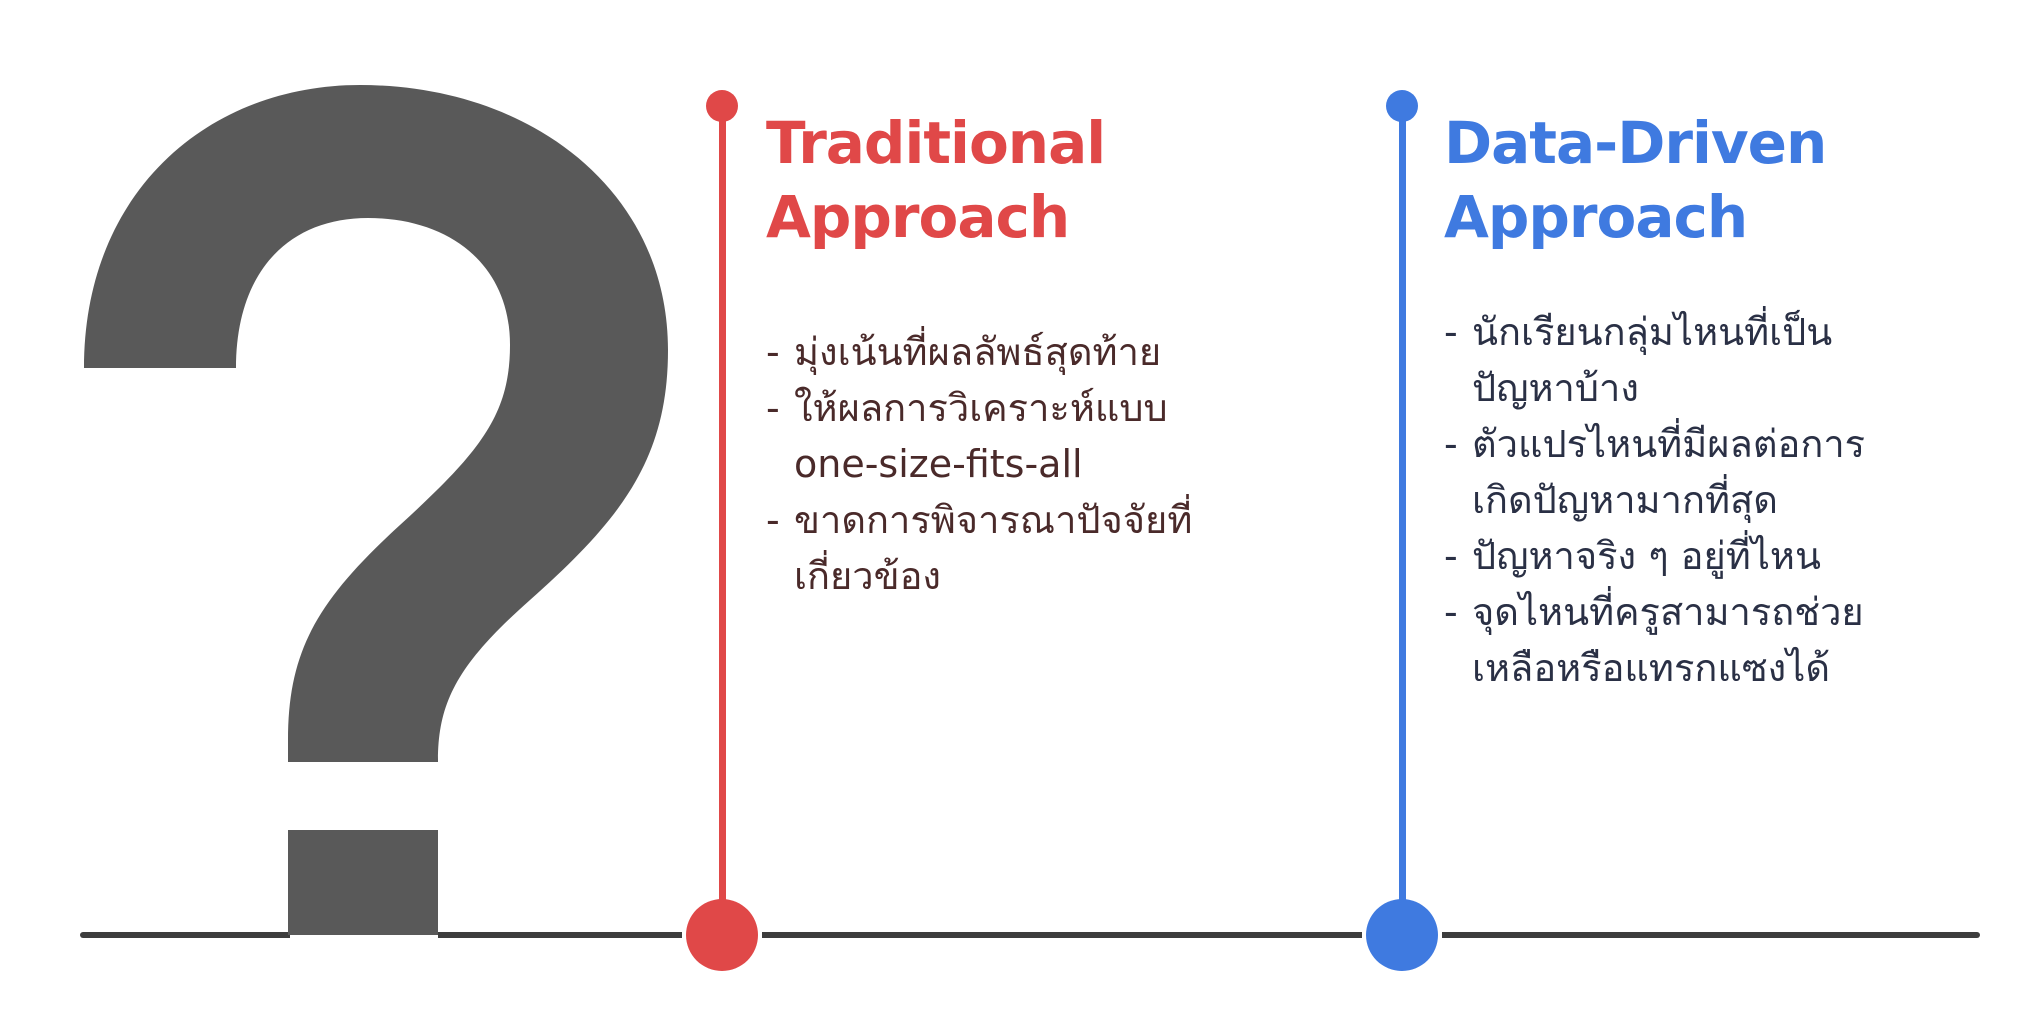 The width and height of the screenshot is (2028, 1034). What do you see at coordinates (1026, 352) in the screenshot?
I see `list-item: มุ่งเน้นที่ผลลัพธ์สุดท้าย` at bounding box center [1026, 352].